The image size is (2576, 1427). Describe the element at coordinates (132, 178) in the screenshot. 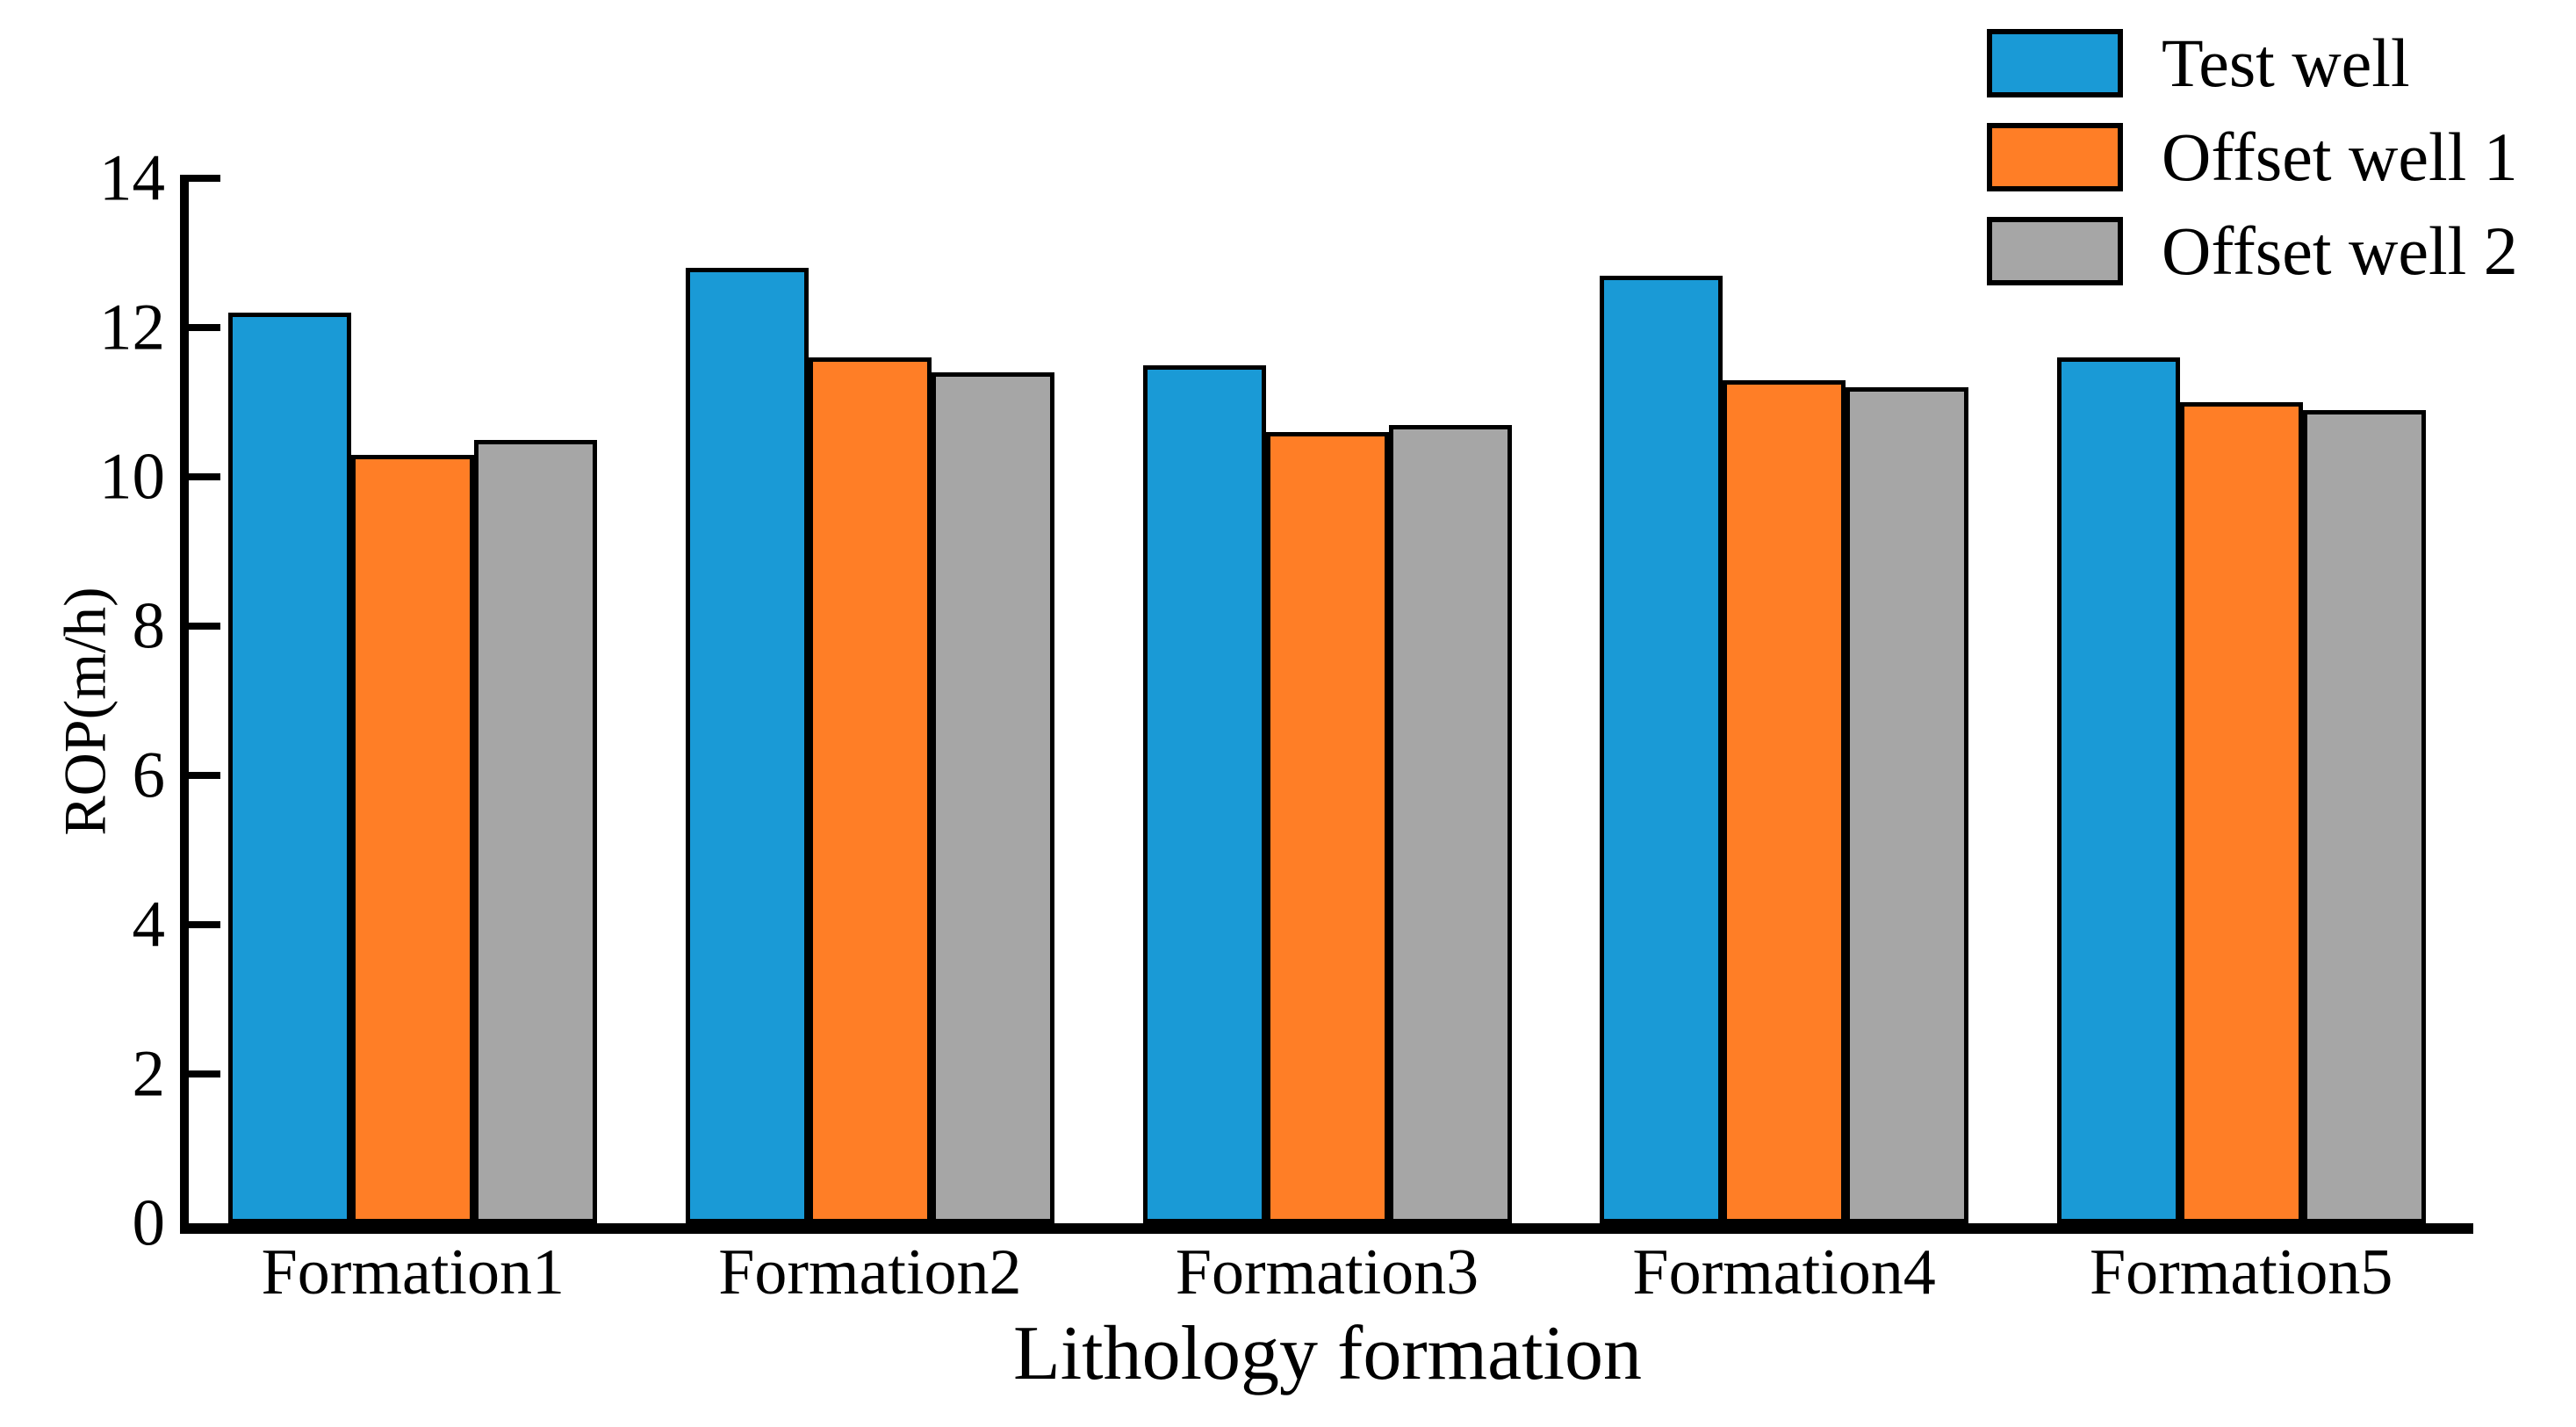

I see `y-tick-label: 14` at that location.